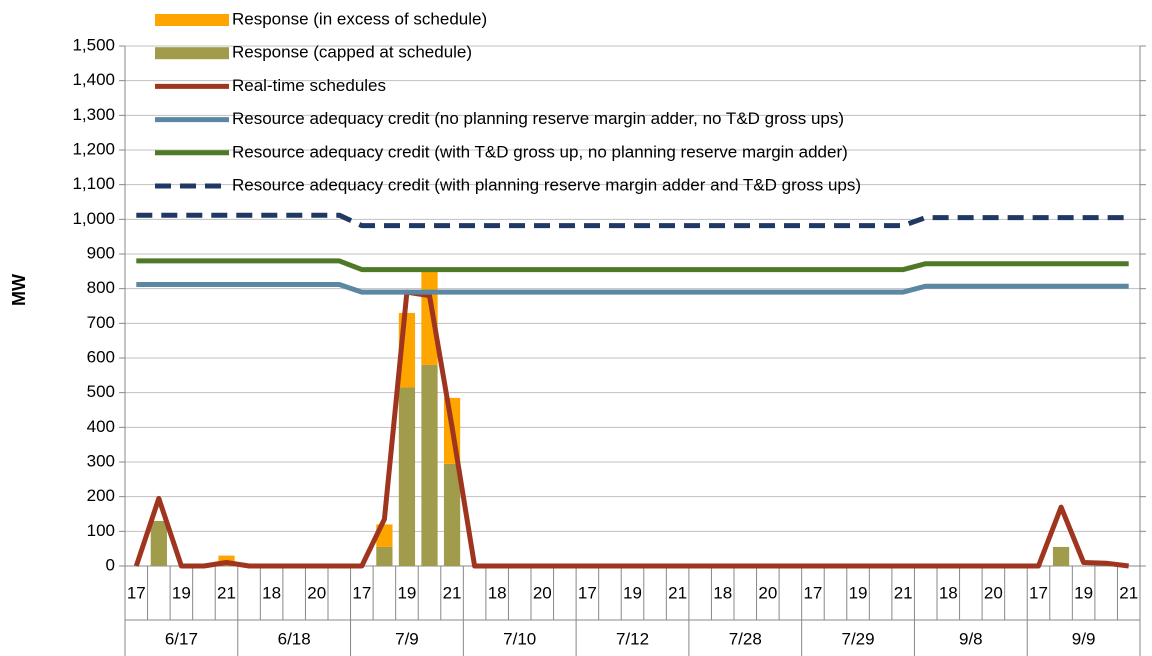 This screenshot has height=656, width=1152. What do you see at coordinates (858, 638) in the screenshot?
I see `group-label: 7/29` at bounding box center [858, 638].